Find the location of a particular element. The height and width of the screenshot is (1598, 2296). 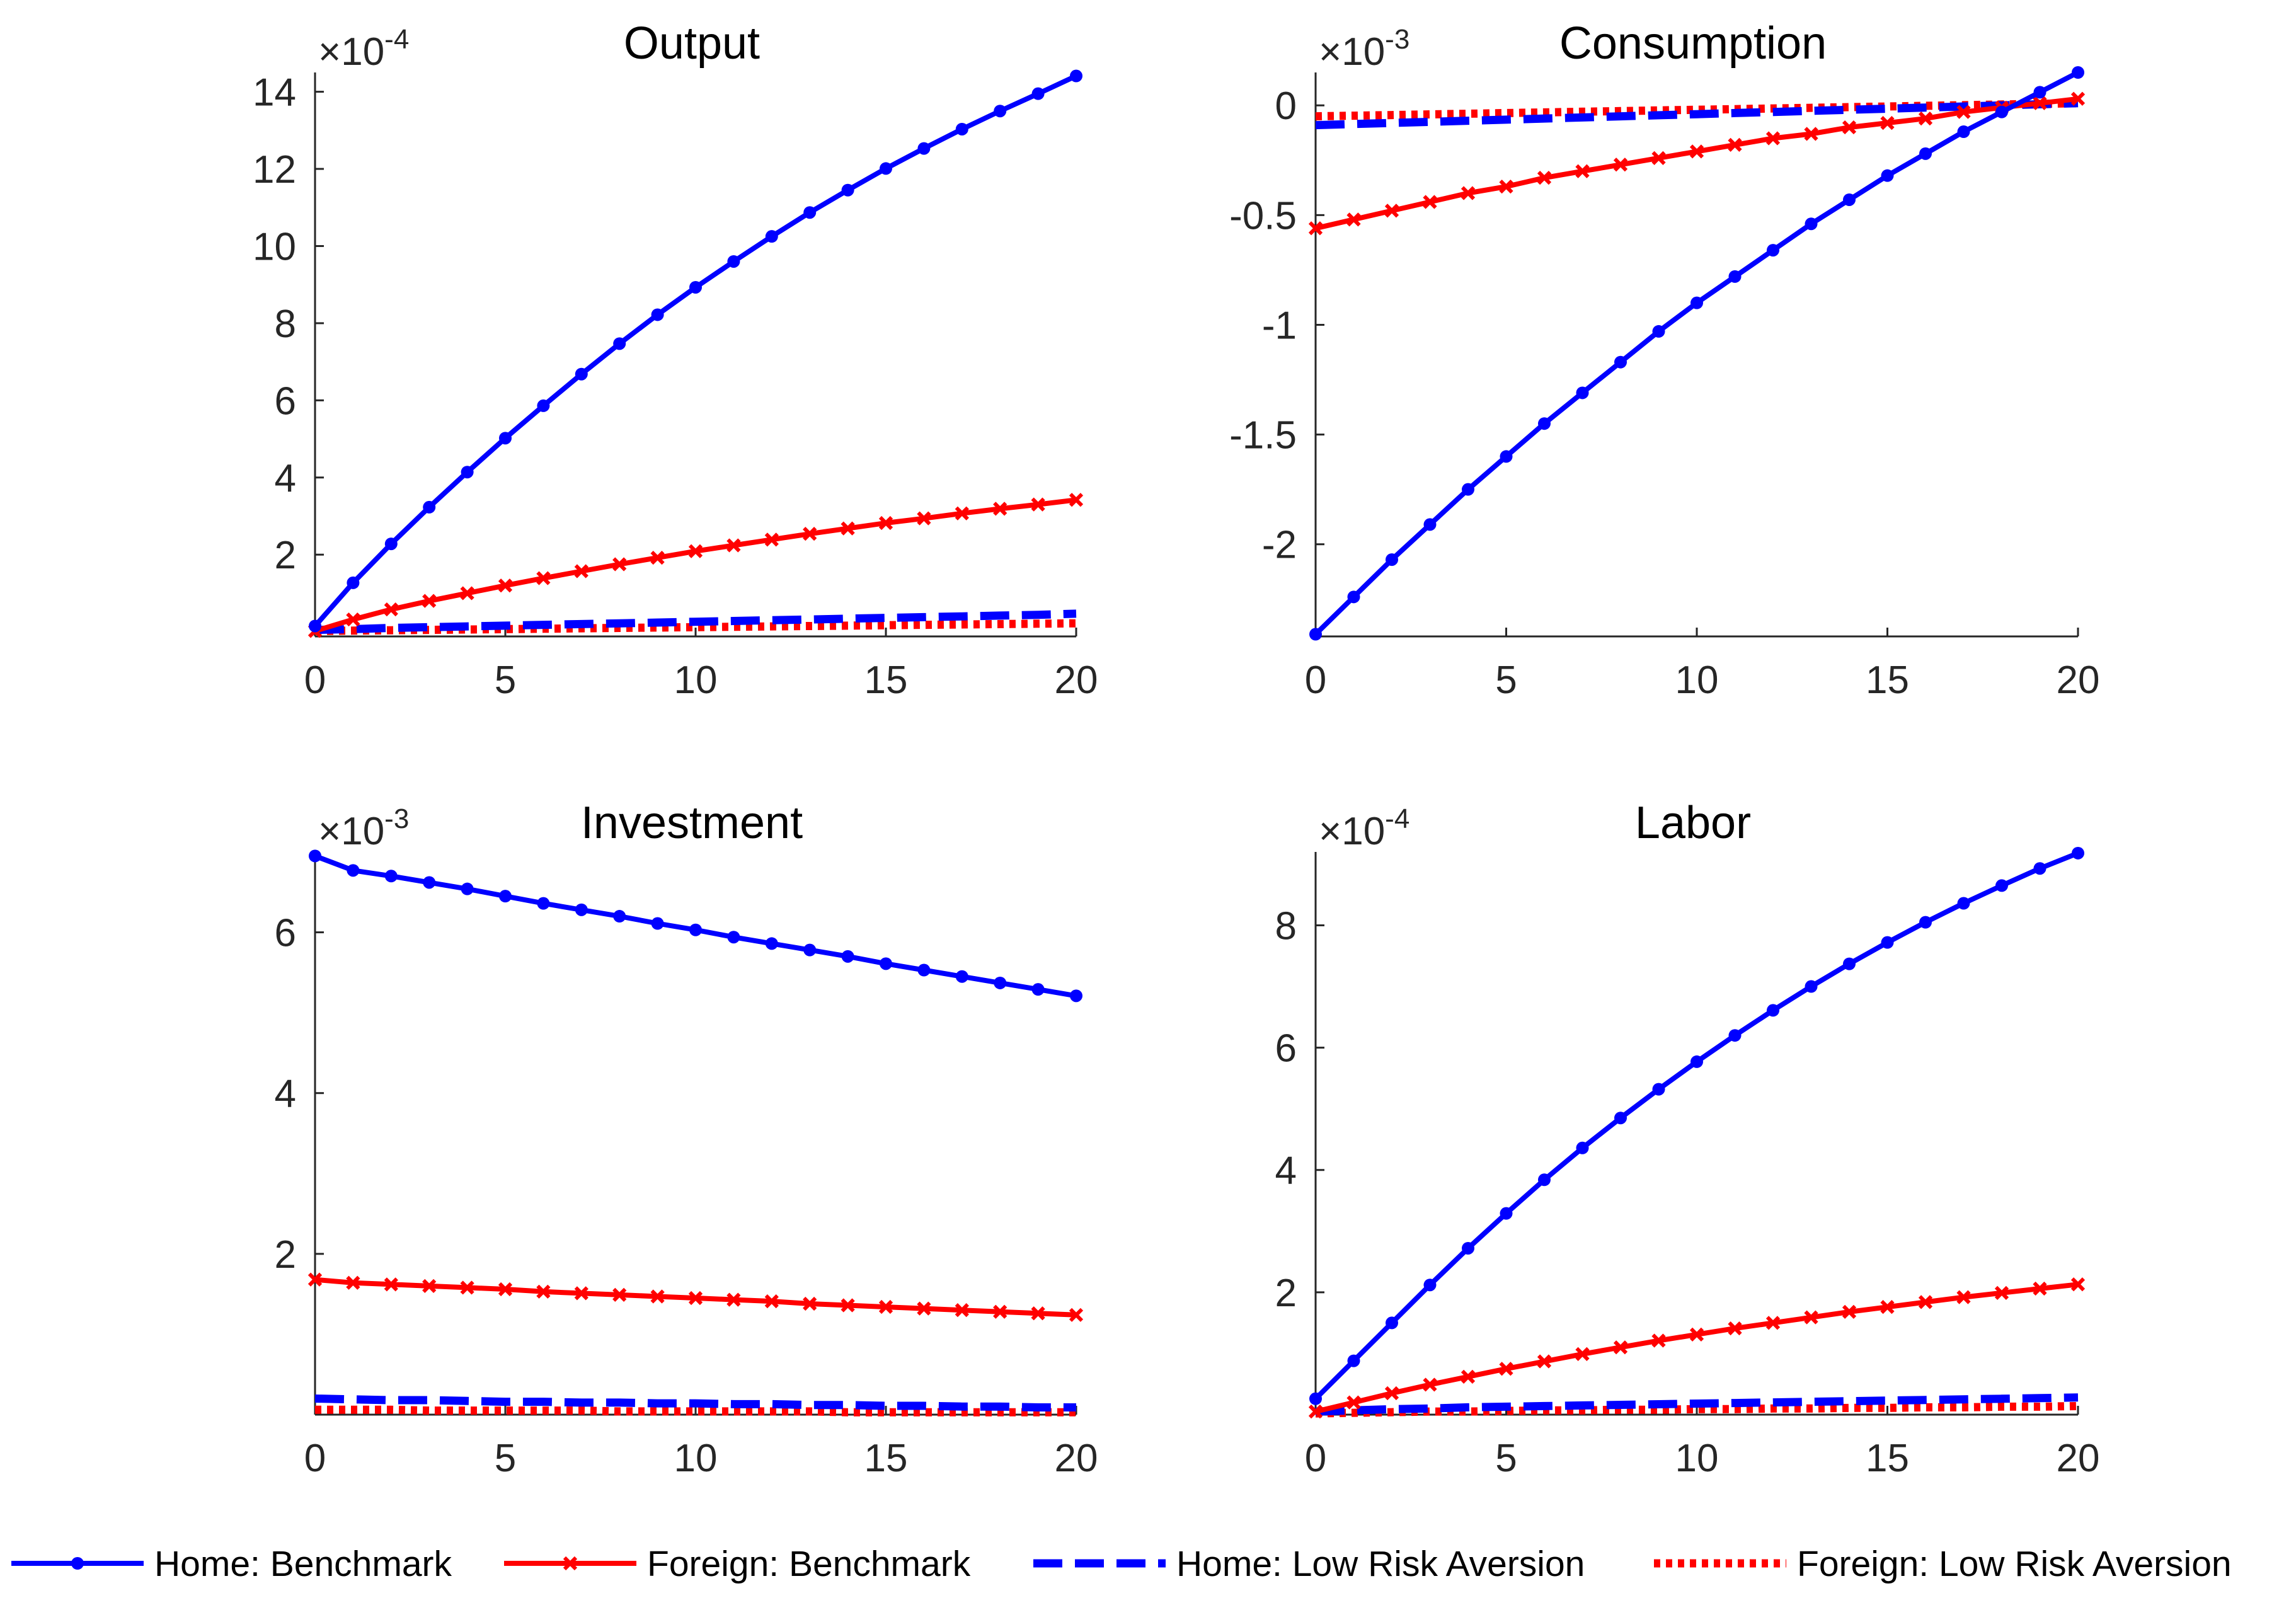

legend-item-foreign-benchmark: Foreign: Benchmark is located at coordinates (737, 1564).